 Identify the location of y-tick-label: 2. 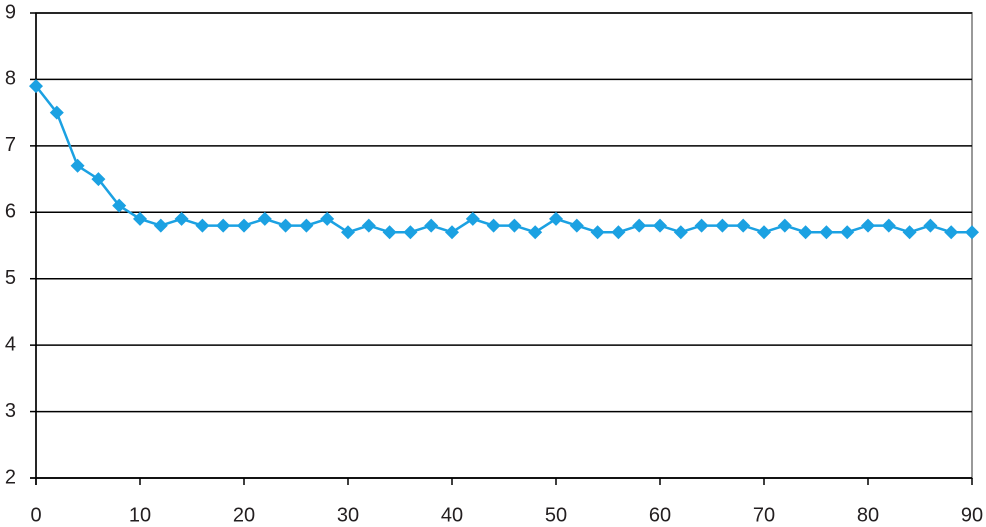
(10, 477).